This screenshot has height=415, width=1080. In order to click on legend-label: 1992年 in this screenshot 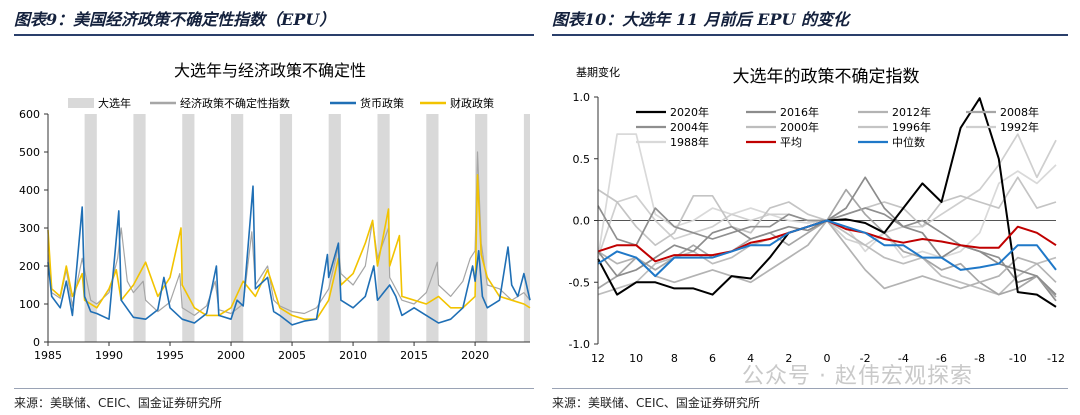, I will do `click(1019, 127)`.